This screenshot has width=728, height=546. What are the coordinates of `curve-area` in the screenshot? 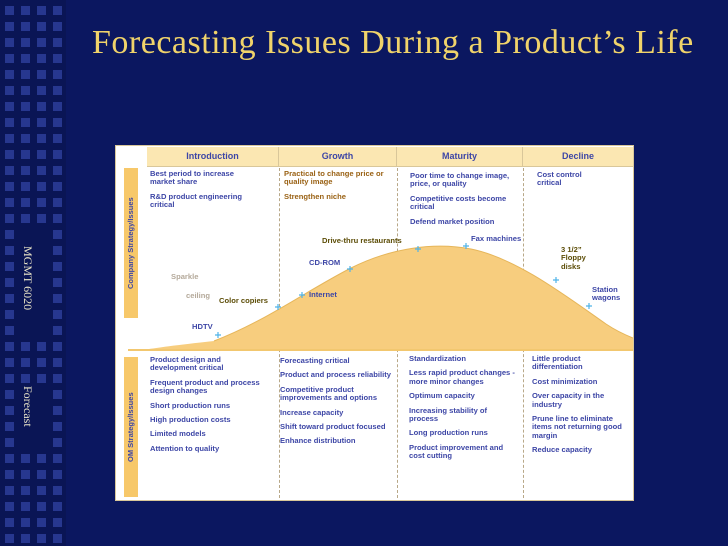 It's located at (387, 298).